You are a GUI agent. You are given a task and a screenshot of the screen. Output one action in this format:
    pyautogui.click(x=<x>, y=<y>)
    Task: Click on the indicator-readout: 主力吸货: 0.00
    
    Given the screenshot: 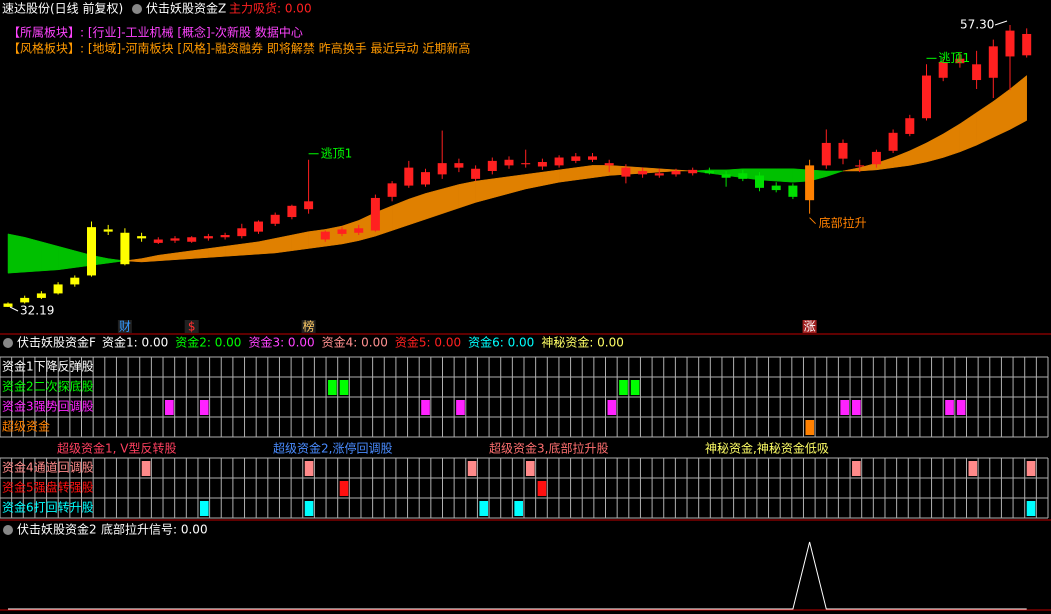 What is the action you would take?
    pyautogui.click(x=270, y=8)
    